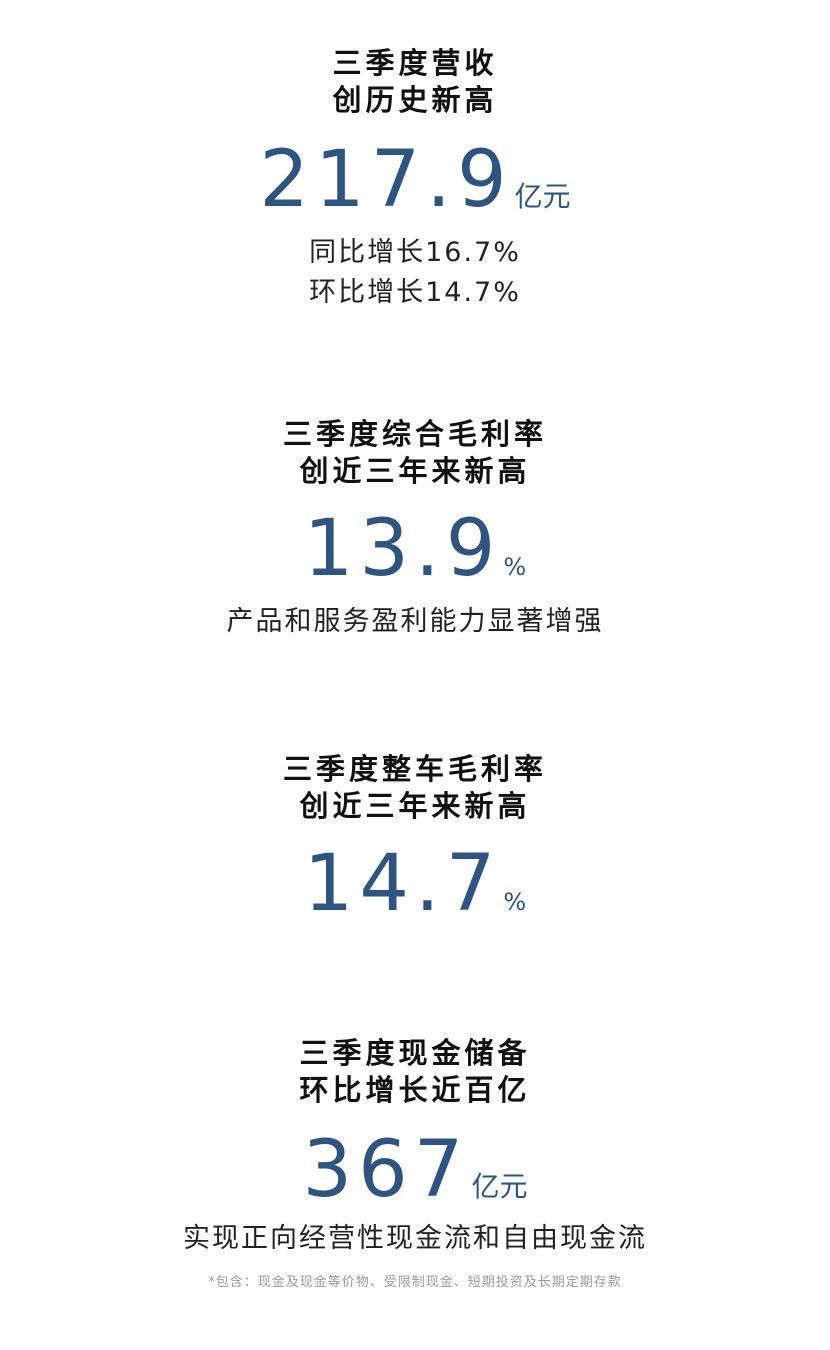 The height and width of the screenshot is (1350, 830). Describe the element at coordinates (415, 63) in the screenshot. I see `section-title: 三季度营收` at that location.